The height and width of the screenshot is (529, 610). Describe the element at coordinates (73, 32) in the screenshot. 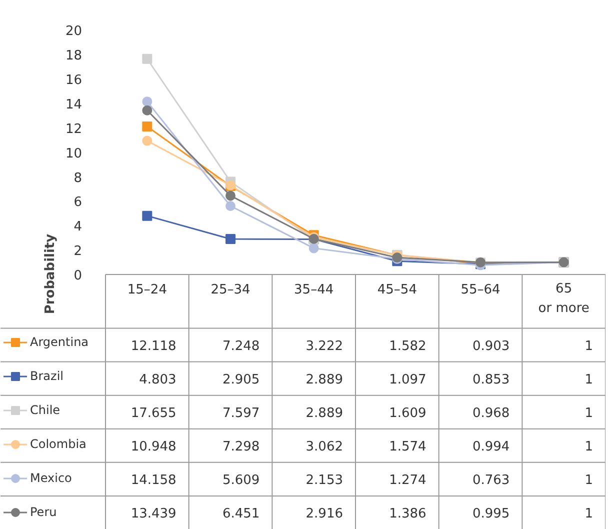

I see `y-tick-label: 20` at that location.